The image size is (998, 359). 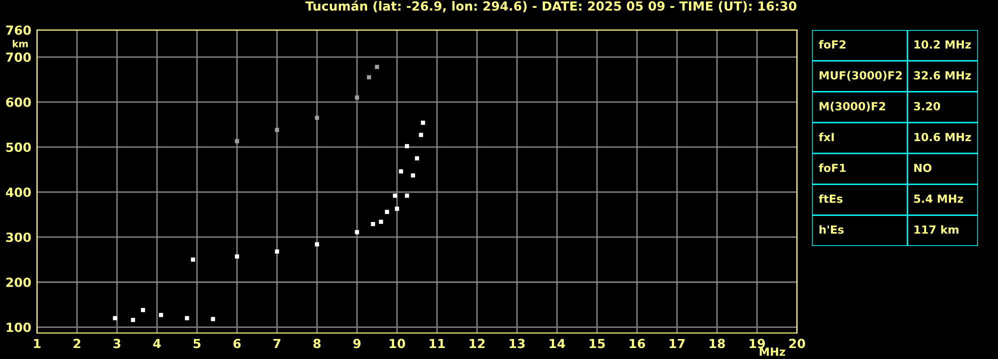 What do you see at coordinates (638, 343) in the screenshot?
I see `x-tick-label: 16` at bounding box center [638, 343].